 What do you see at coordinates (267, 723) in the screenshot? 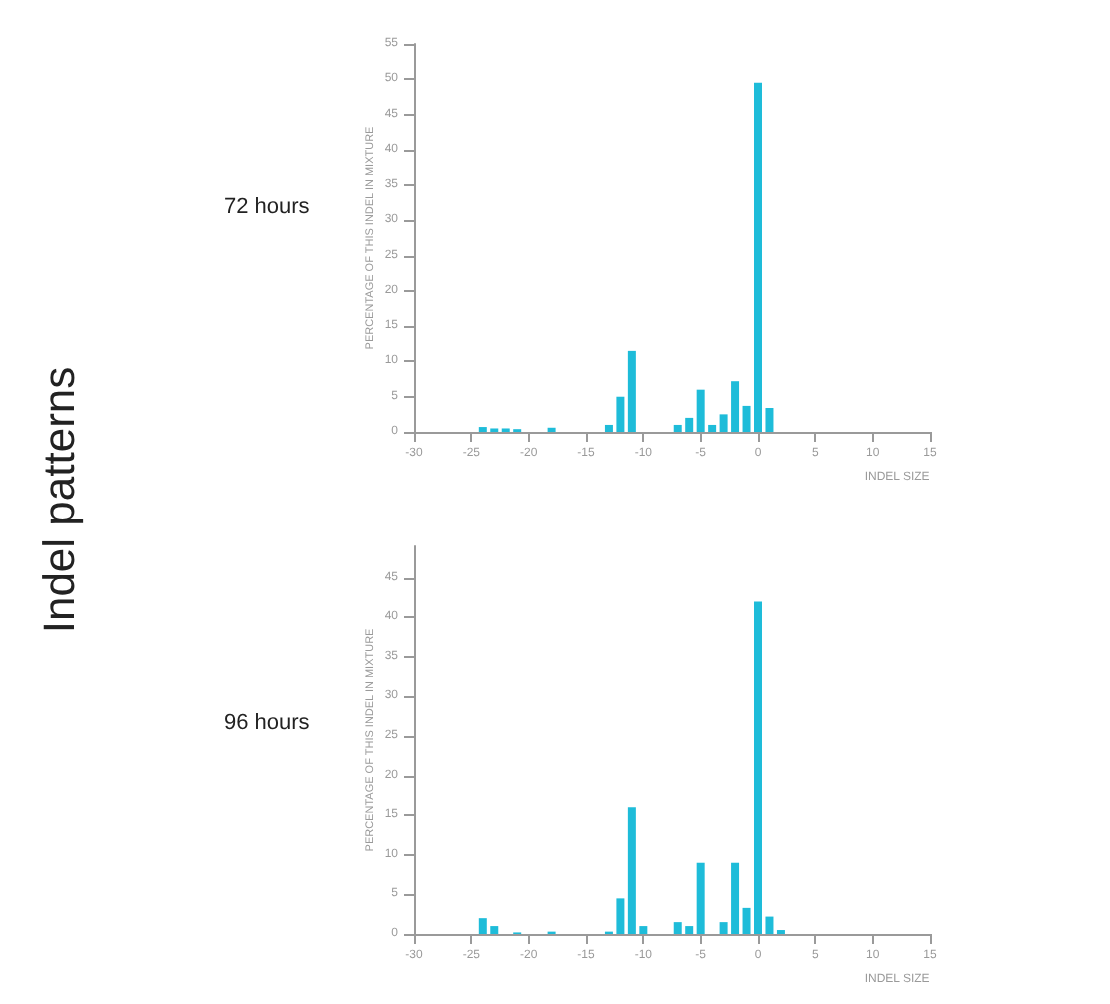
I see `text: 96 hours` at bounding box center [267, 723].